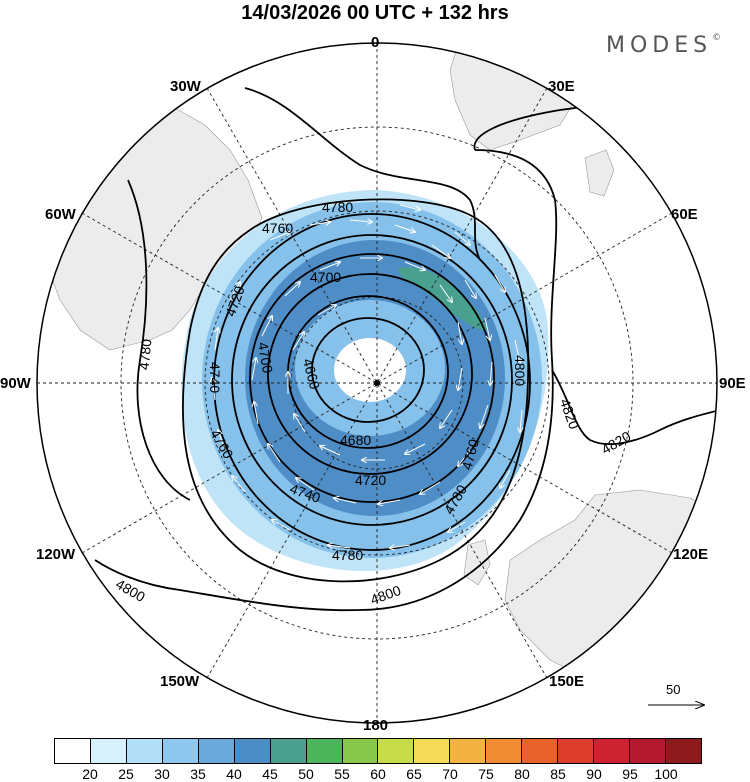 The image size is (750, 782). I want to click on longitude-label-60e: 60E, so click(684, 214).